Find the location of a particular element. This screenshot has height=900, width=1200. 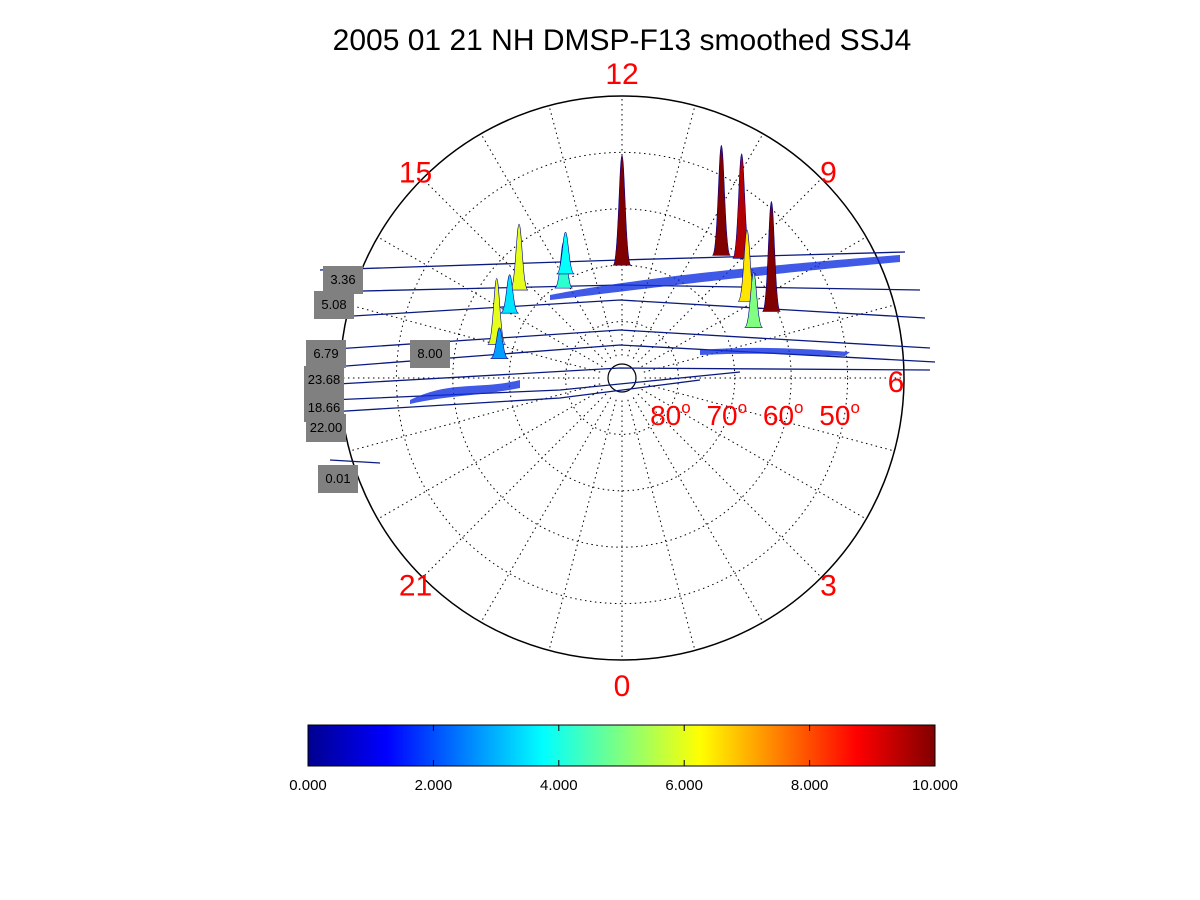

lat-label: 60o is located at coordinates (783, 414).